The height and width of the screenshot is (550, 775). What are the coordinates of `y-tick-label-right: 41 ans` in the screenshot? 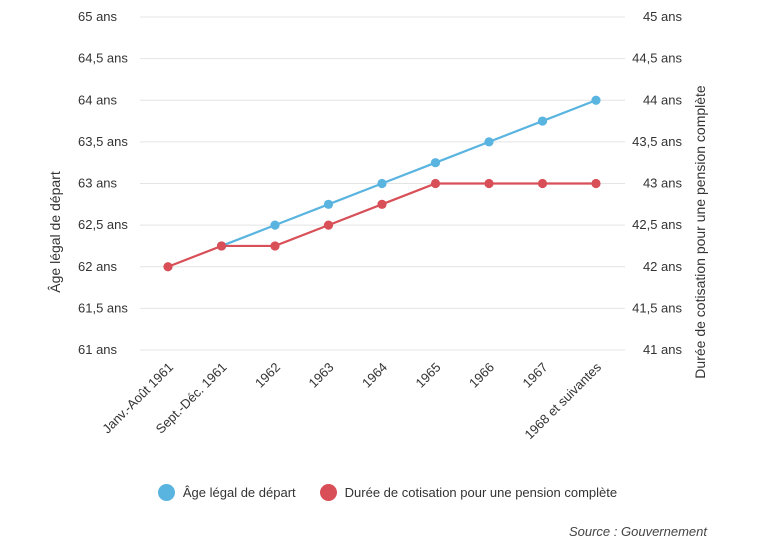 It's located at (663, 349).